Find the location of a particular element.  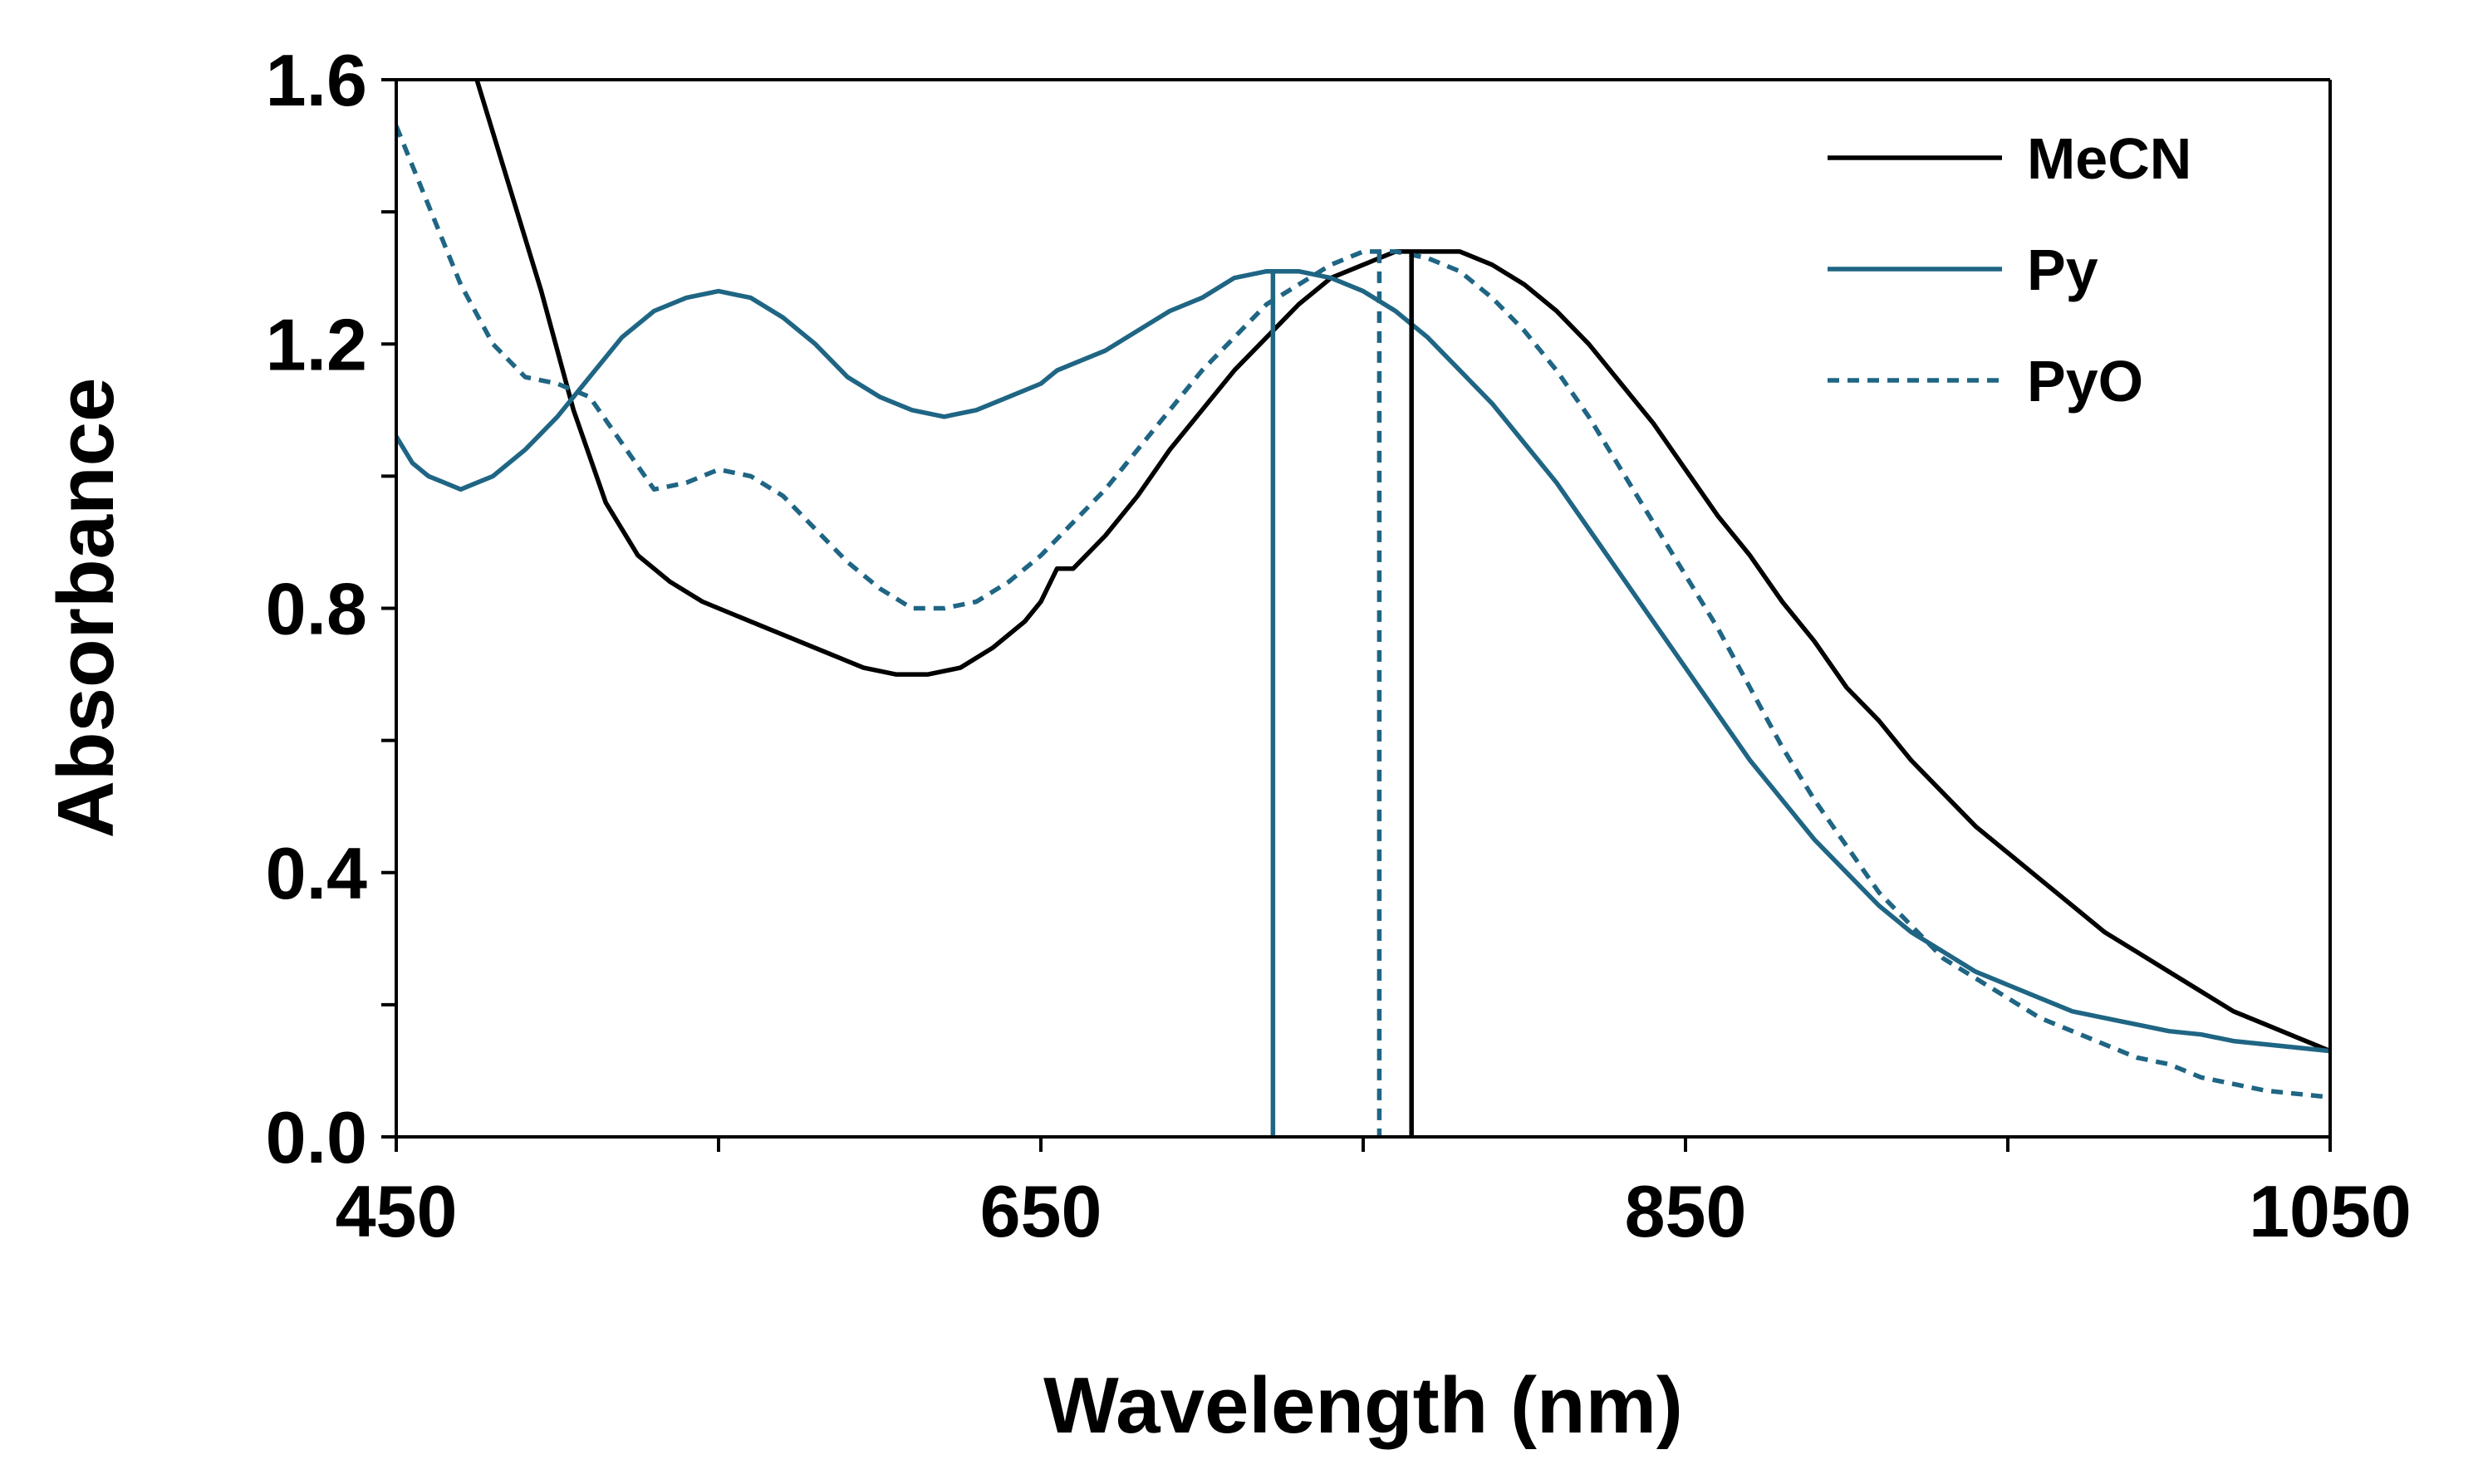

x-tick-label-850: 850 is located at coordinates (1686, 1211).